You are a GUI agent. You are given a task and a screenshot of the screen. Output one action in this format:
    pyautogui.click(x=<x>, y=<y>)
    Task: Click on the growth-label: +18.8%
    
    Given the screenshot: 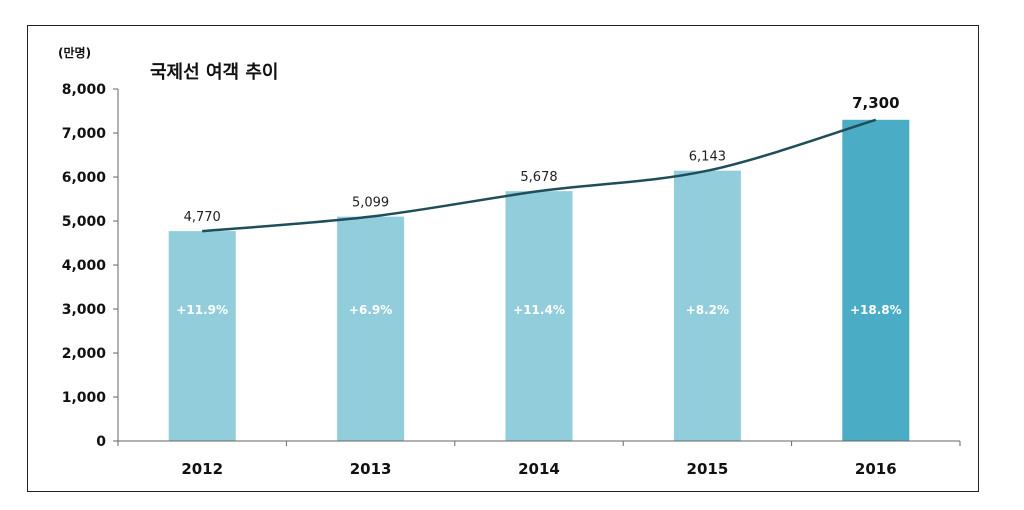 What is the action you would take?
    pyautogui.click(x=876, y=310)
    